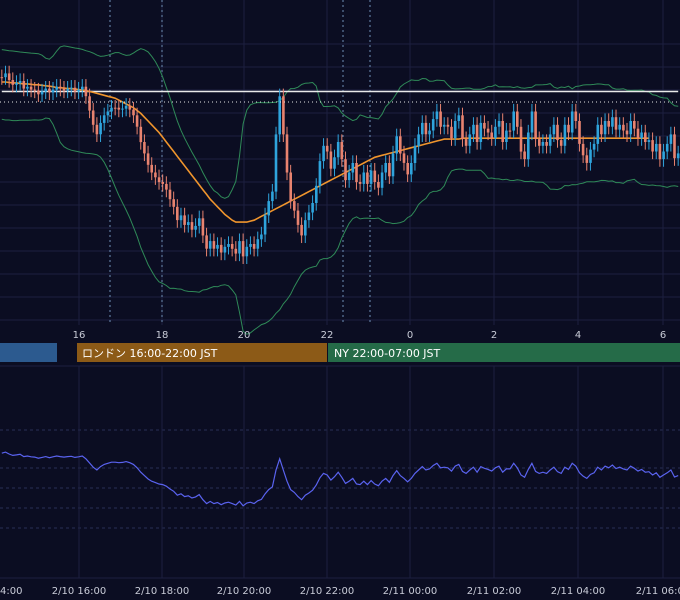 This screenshot has width=680, height=600. I want to click on x-tick-label: 18, so click(162, 335).